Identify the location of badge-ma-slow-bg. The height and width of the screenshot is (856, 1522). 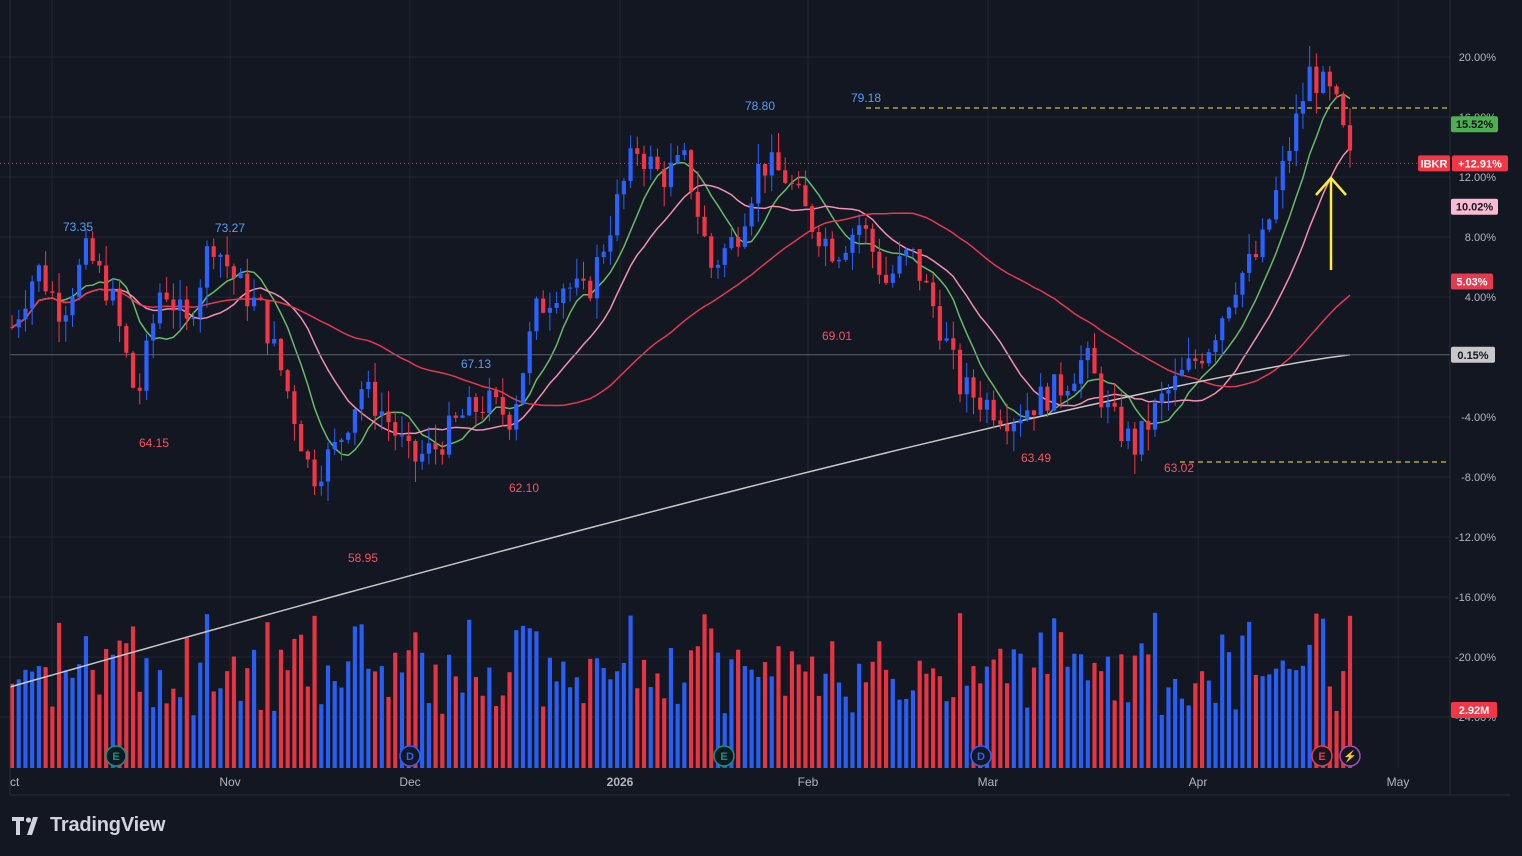
(1472, 281).